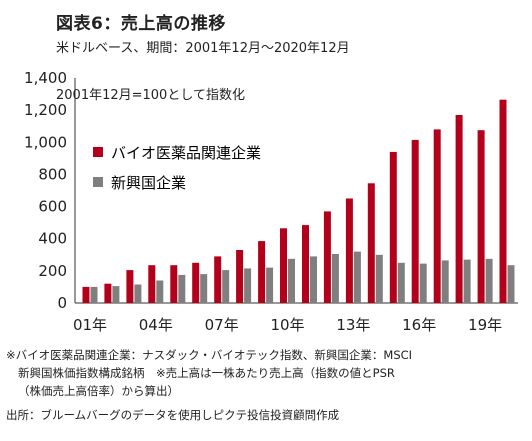 The width and height of the screenshot is (532, 441). Describe the element at coordinates (98, 182) in the screenshot. I see `legend-swatch-emerging` at that location.